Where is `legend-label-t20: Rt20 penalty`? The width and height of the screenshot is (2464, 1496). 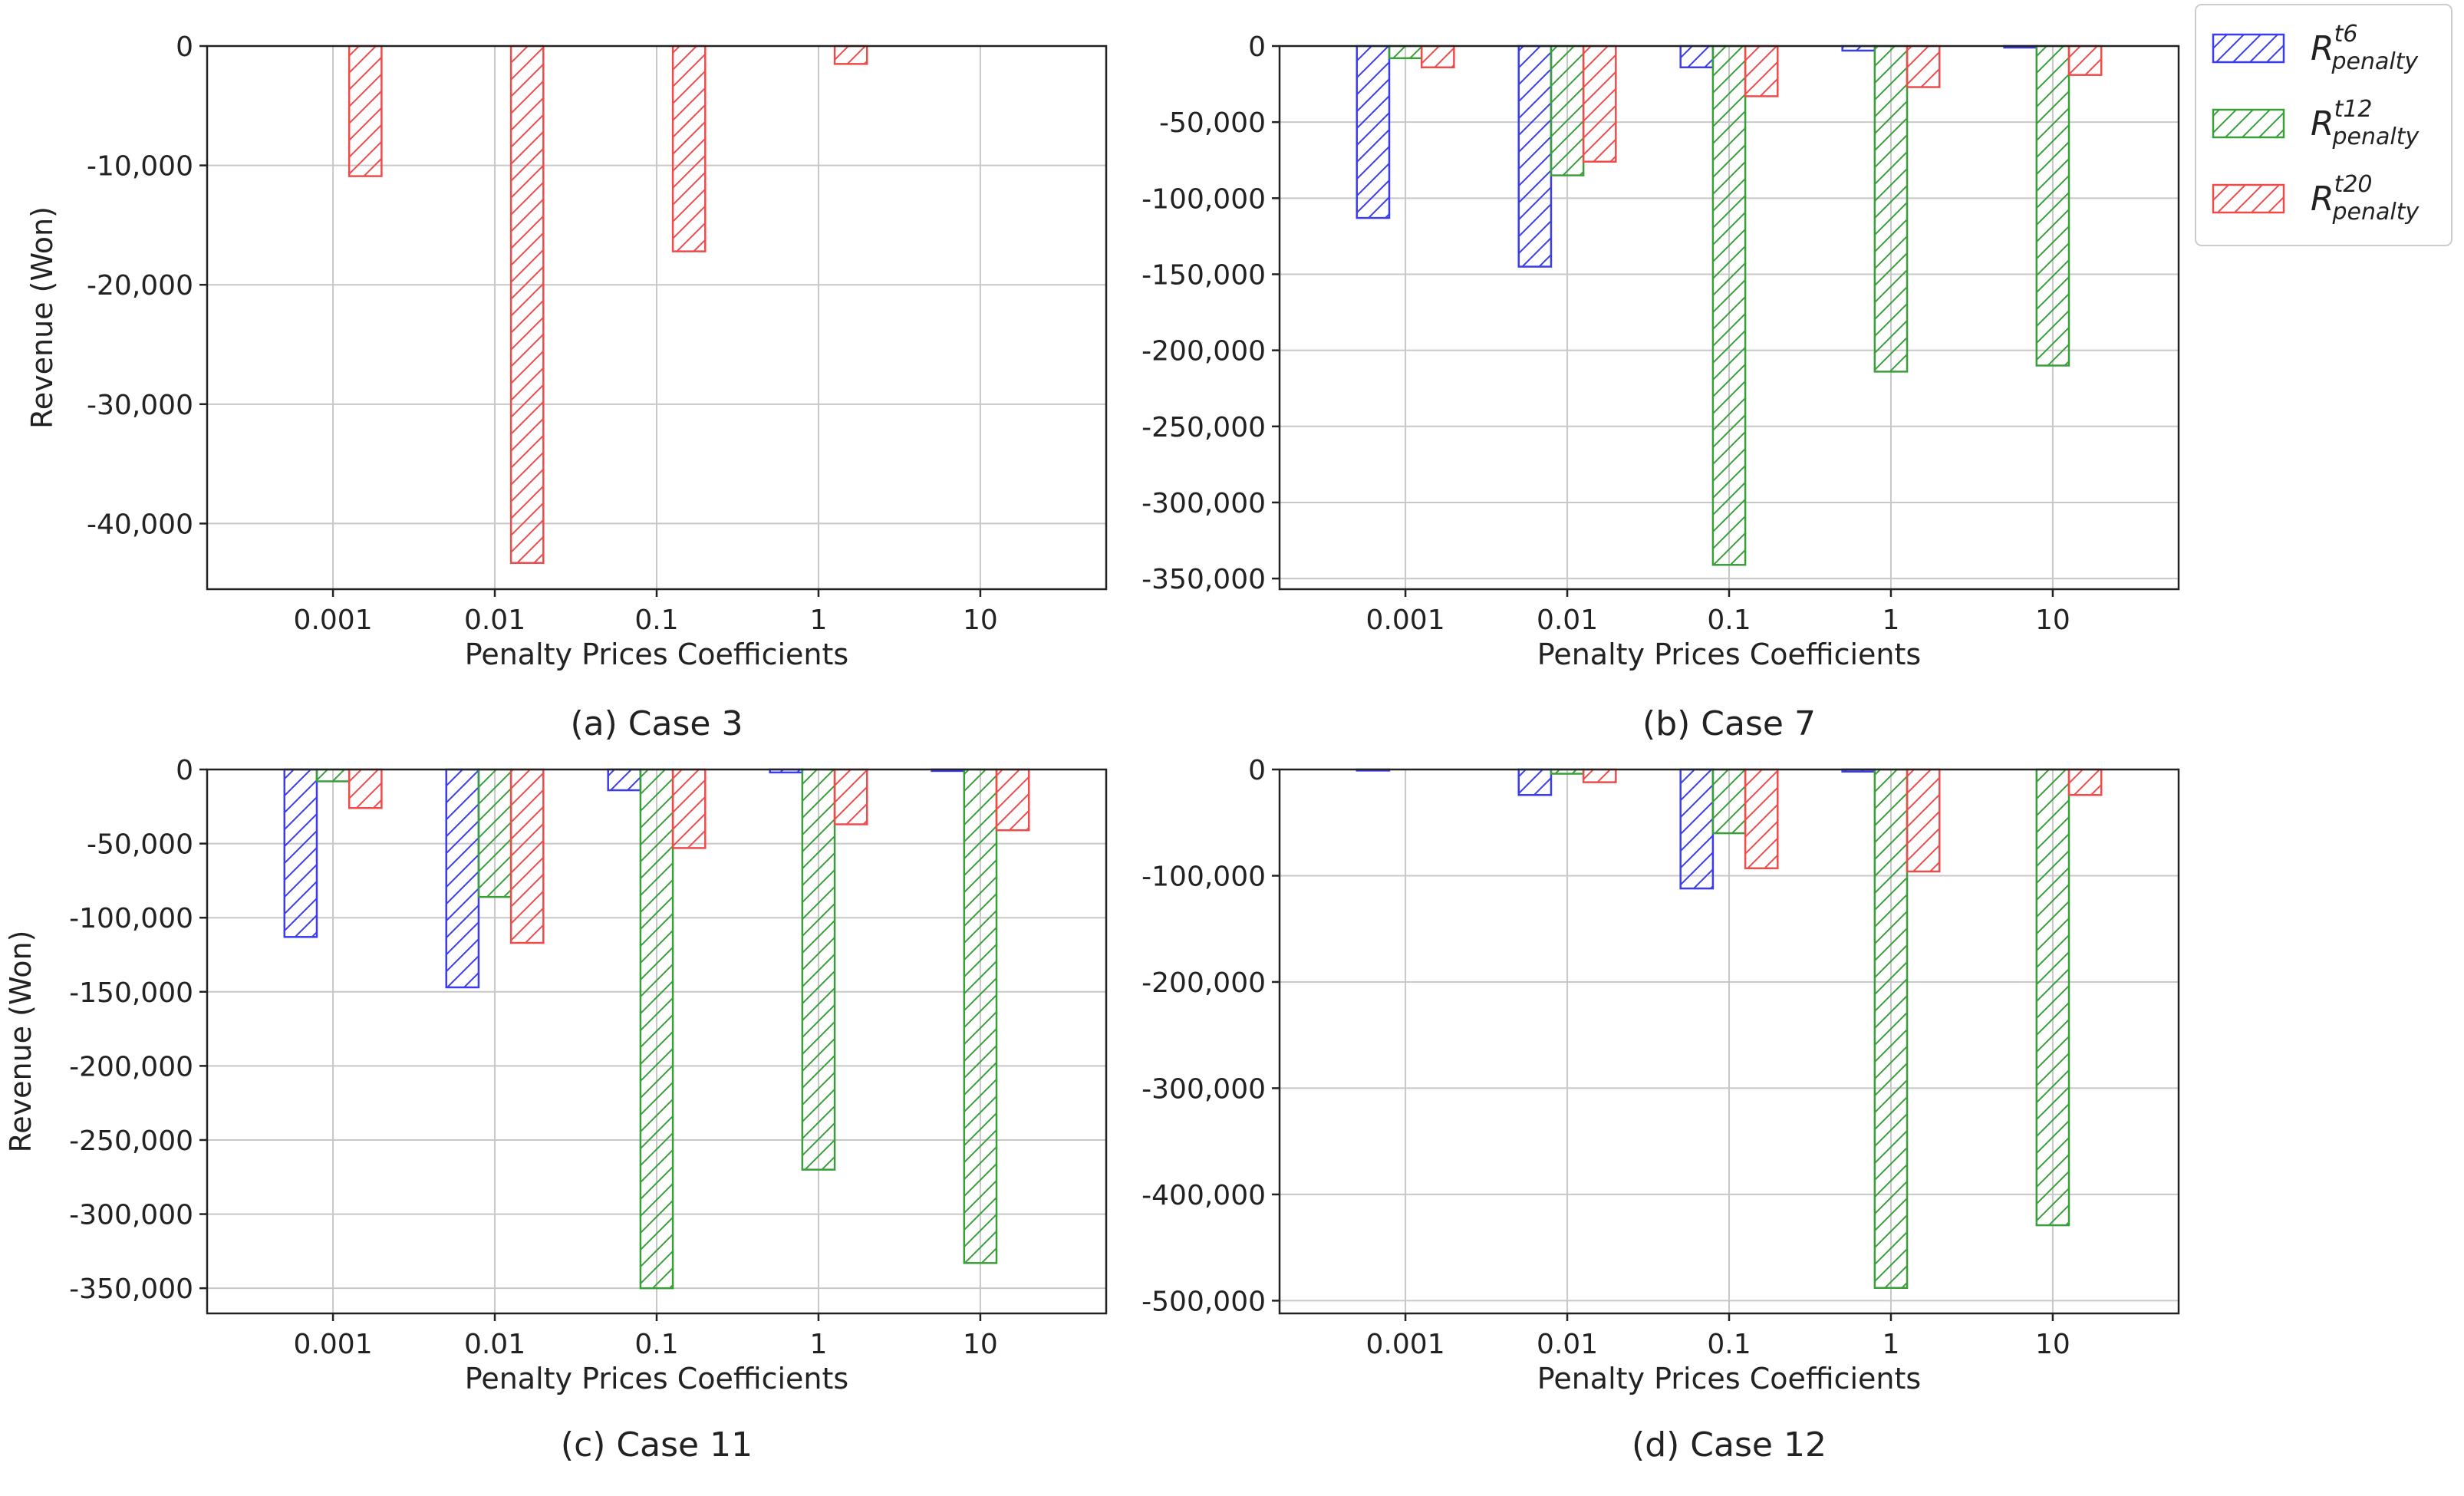
legend-label-t20: Rt20 penalty is located at coordinates (2365, 198).